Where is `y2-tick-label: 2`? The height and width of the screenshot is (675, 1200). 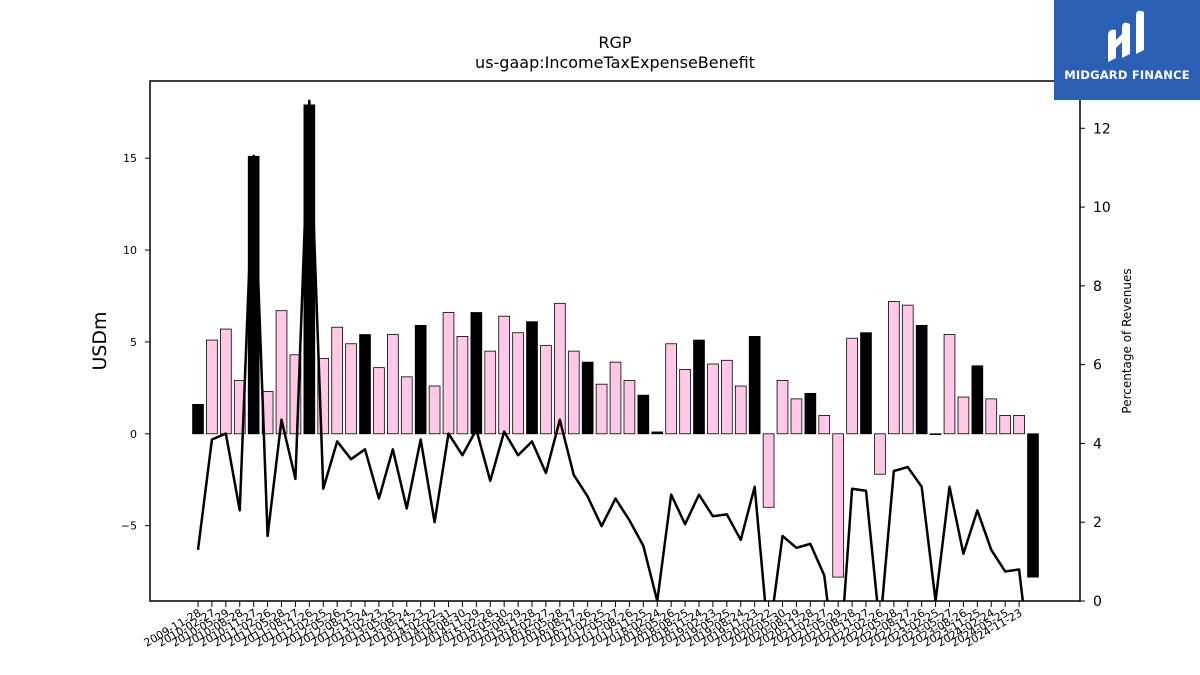
y2-tick-label: 2 is located at coordinates (1097, 523).